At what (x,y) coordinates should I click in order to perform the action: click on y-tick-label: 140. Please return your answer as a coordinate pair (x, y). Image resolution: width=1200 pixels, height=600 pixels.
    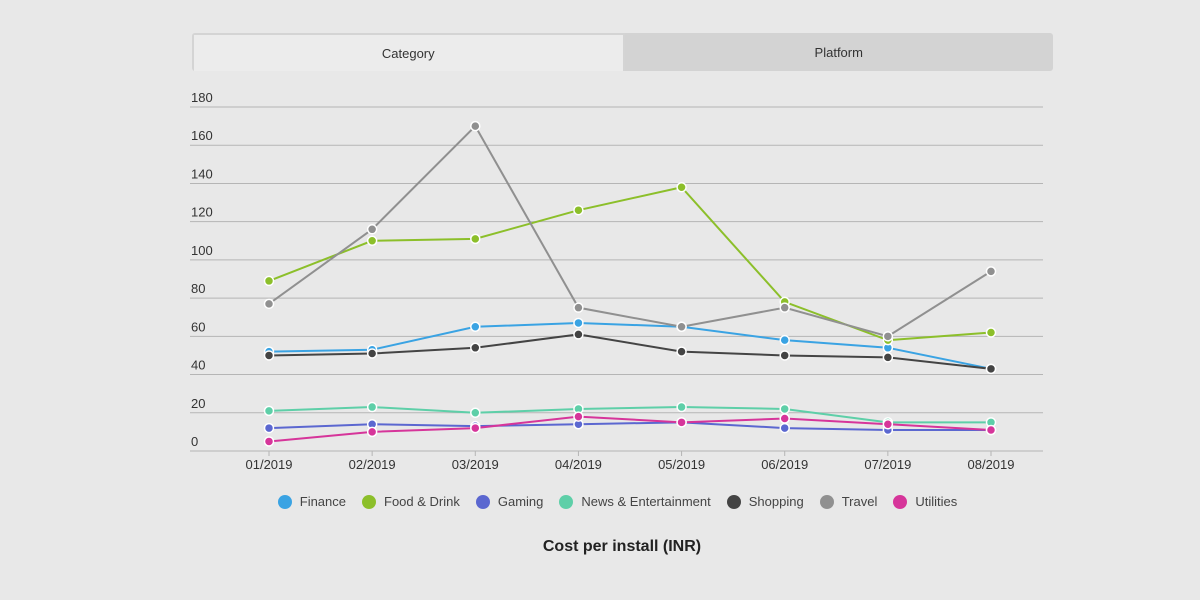
    Looking at the image, I should click on (202, 173).